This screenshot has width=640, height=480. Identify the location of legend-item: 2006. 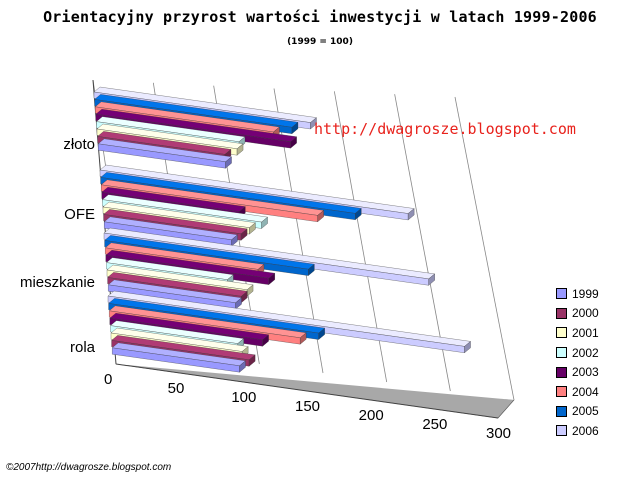
(591, 431).